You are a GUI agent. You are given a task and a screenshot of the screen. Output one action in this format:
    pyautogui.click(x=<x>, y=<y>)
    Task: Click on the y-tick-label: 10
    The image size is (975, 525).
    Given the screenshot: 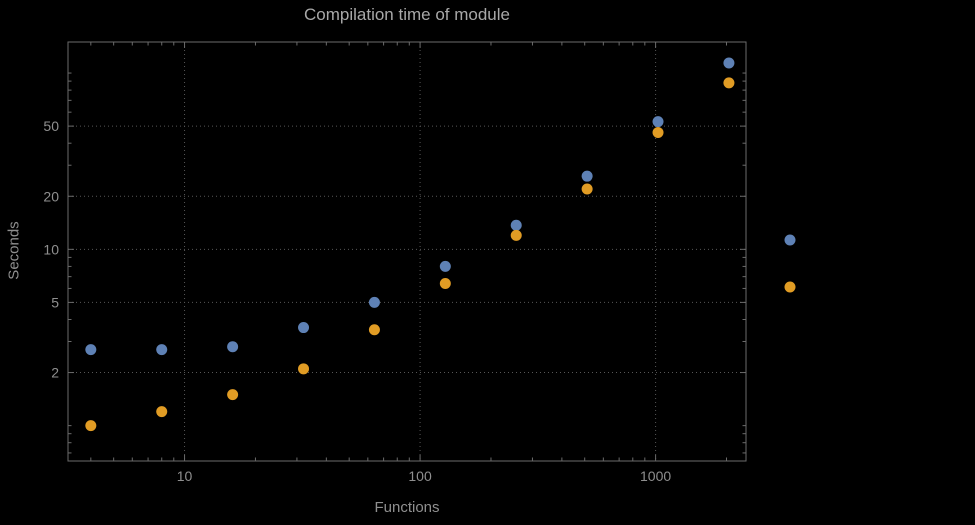 What is the action you would take?
    pyautogui.click(x=51, y=249)
    